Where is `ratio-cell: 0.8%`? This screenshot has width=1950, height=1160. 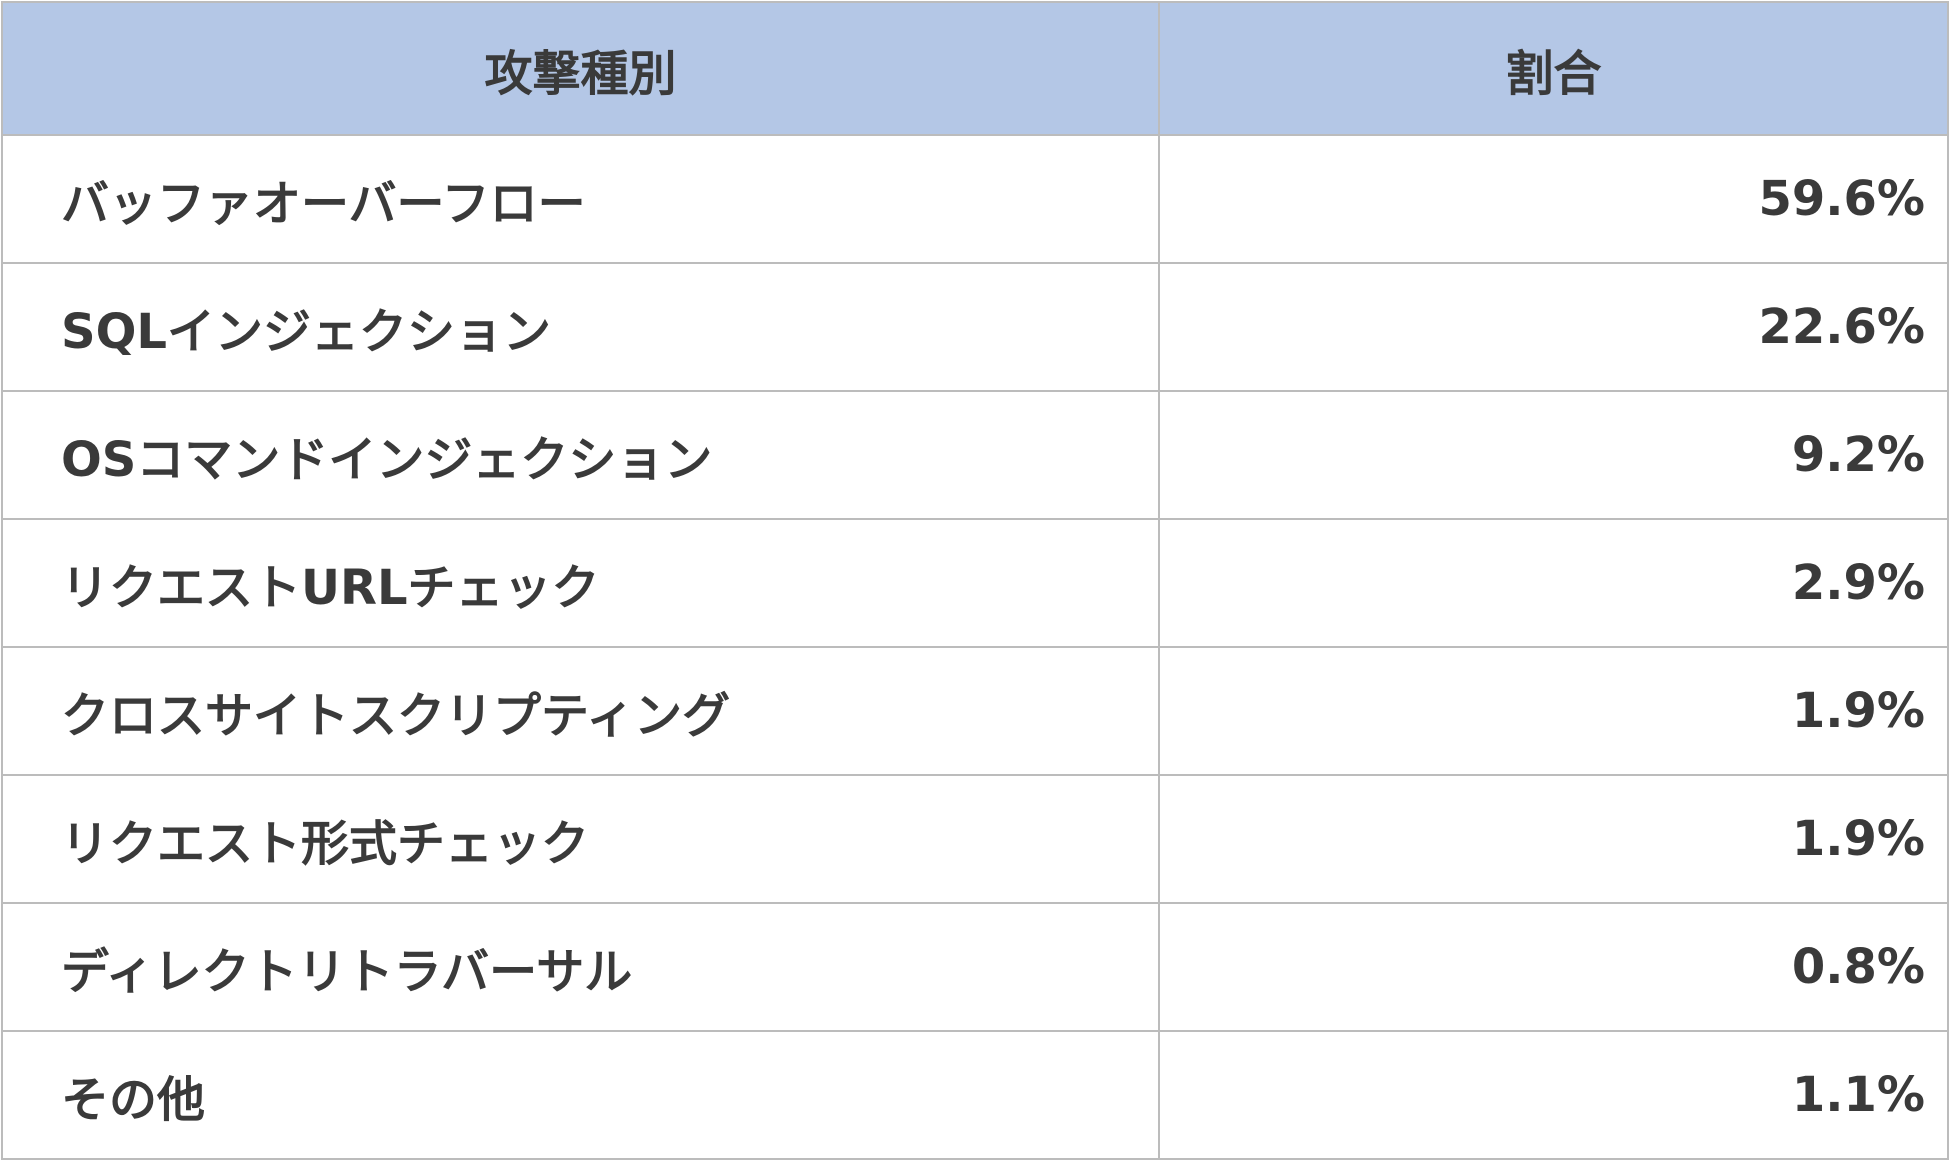
ratio-cell: 0.8% is located at coordinates (1553, 967).